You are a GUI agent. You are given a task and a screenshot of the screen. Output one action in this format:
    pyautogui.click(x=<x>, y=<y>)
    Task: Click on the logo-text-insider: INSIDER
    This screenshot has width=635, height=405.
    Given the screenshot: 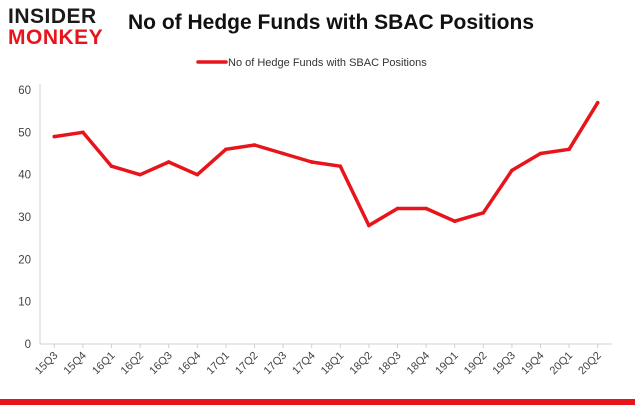 What is the action you would take?
    pyautogui.click(x=52, y=16)
    